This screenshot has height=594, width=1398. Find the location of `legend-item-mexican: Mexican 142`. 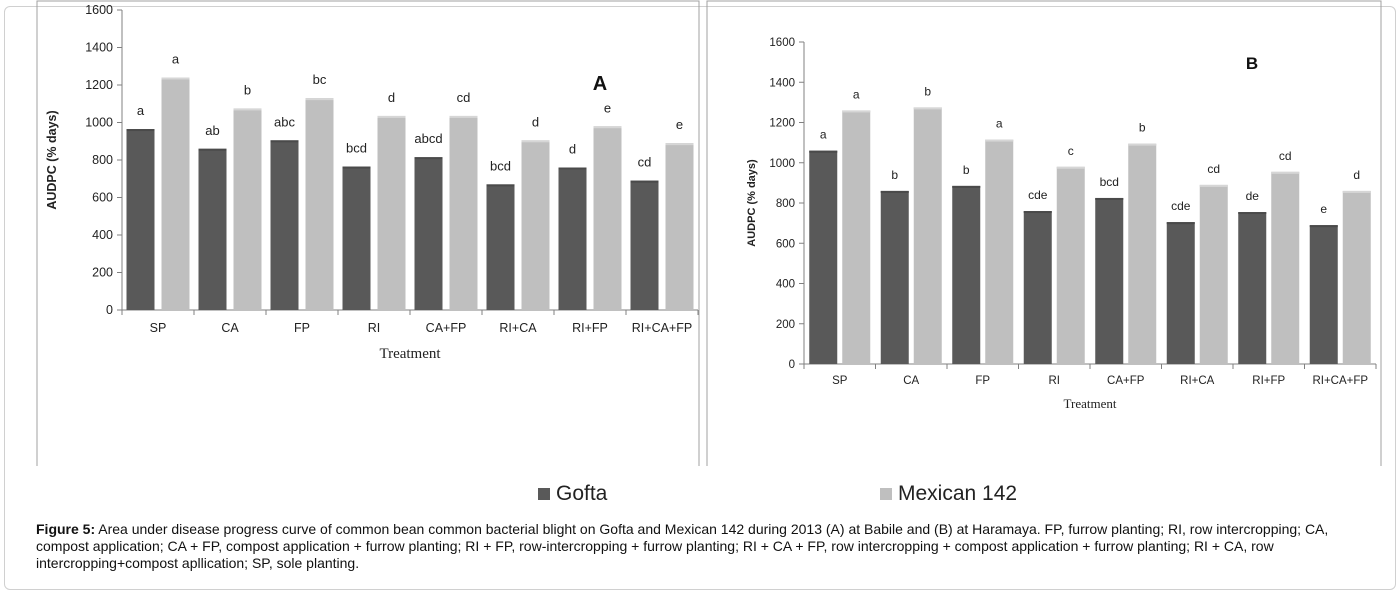

legend-item-mexican: Mexican 142 is located at coordinates (948, 494).